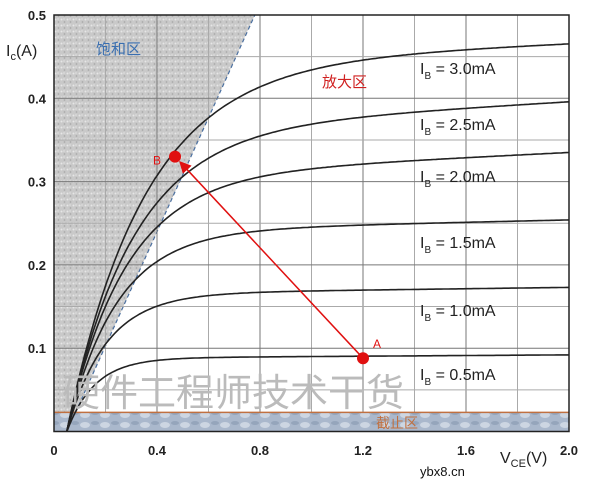  I want to click on curve-label: IB = 2.0mA, so click(458, 179).